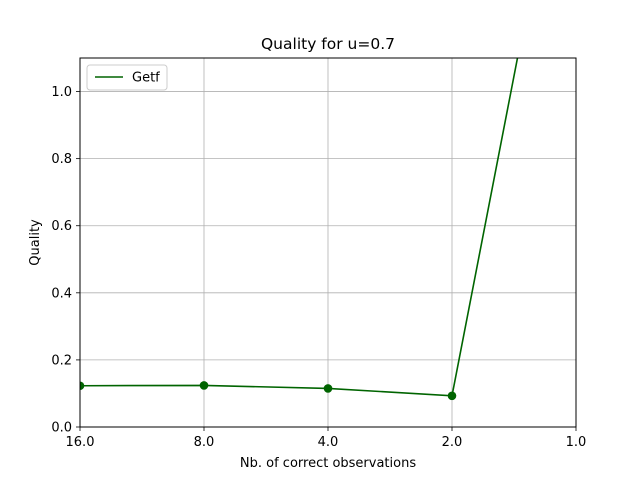 The height and width of the screenshot is (480, 640). I want to click on y-tick-label: 1.0, so click(61, 92).